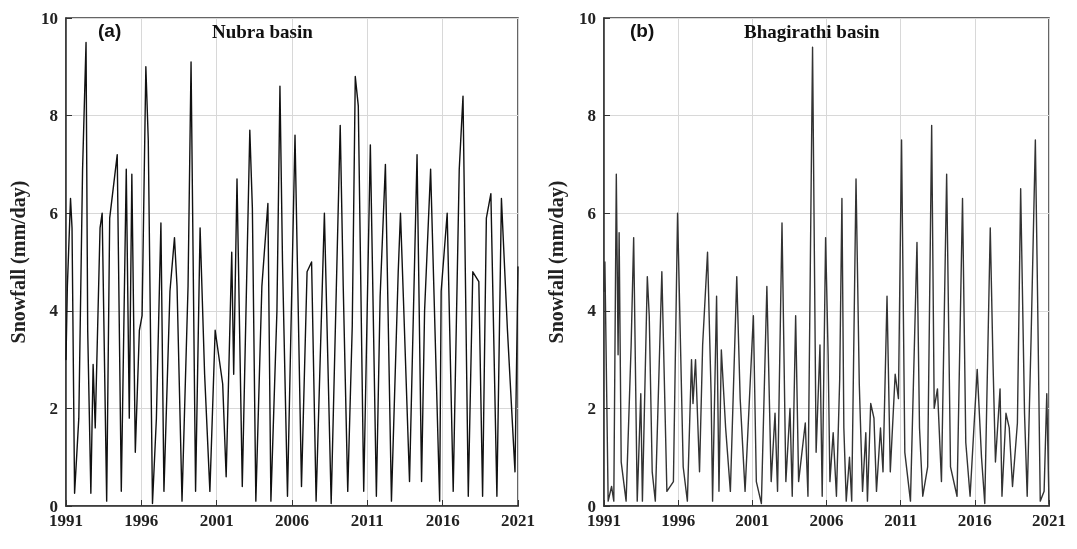 This screenshot has height=549, width=1077. What do you see at coordinates (110, 30) in the screenshot?
I see `annotation: (a)` at bounding box center [110, 30].